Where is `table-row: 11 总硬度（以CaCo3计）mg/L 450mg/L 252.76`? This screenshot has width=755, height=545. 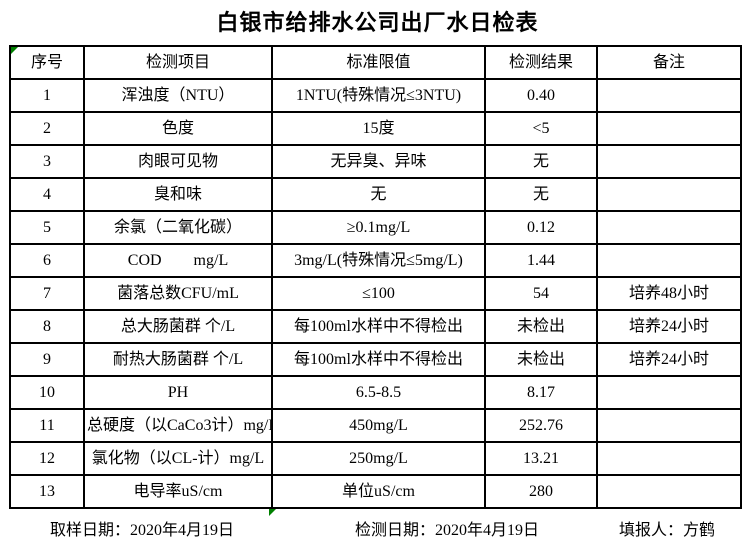 table-row: 11 总硬度（以CaCo3计）mg/L 450mg/L 252.76 is located at coordinates (375, 425).